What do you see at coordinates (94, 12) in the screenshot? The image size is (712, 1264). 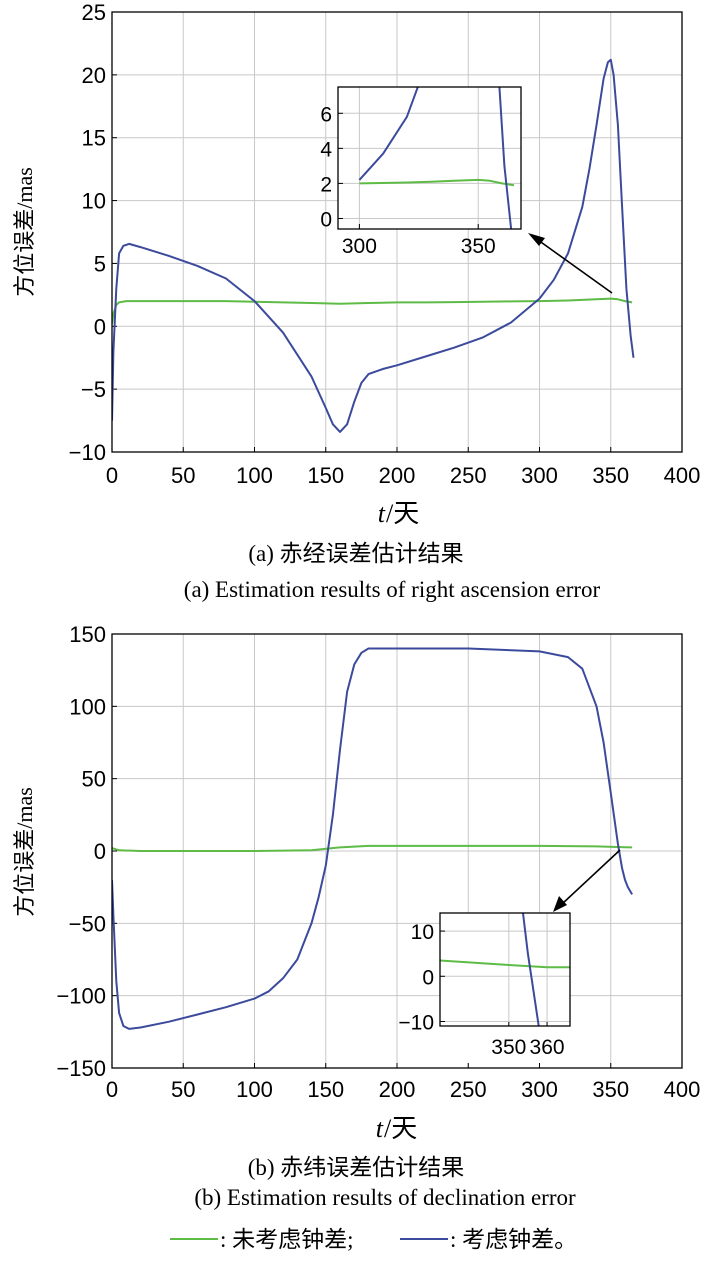 I see `y-tick-label: 25` at bounding box center [94, 12].